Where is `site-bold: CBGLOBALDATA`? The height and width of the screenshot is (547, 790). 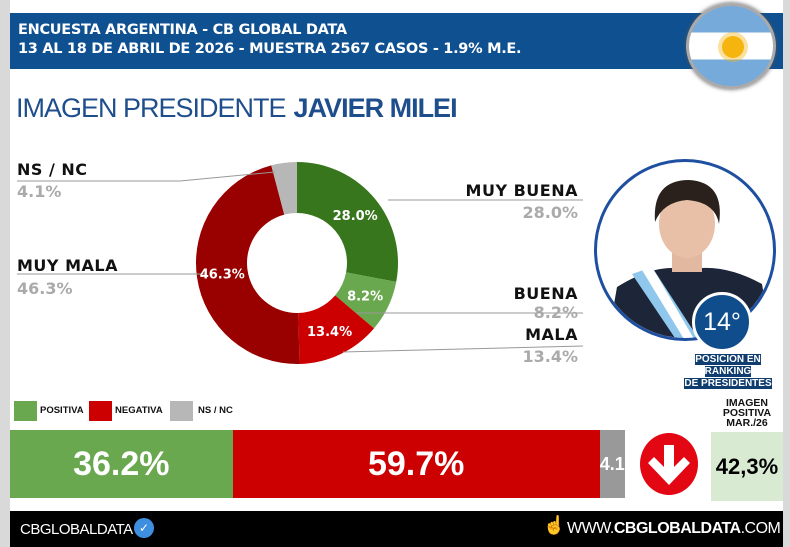 site-bold: CBGLOBALDATA is located at coordinates (677, 528).